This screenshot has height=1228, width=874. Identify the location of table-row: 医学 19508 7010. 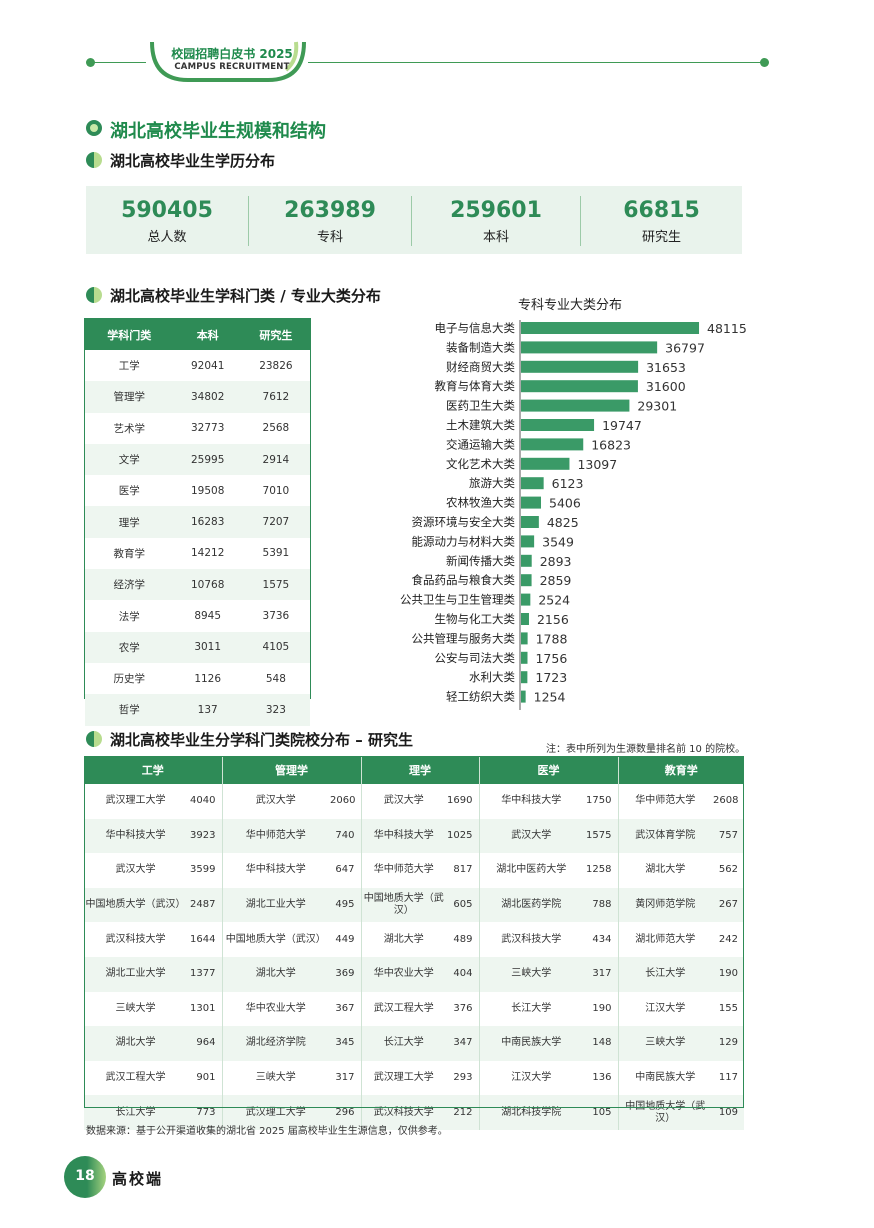
(197, 490).